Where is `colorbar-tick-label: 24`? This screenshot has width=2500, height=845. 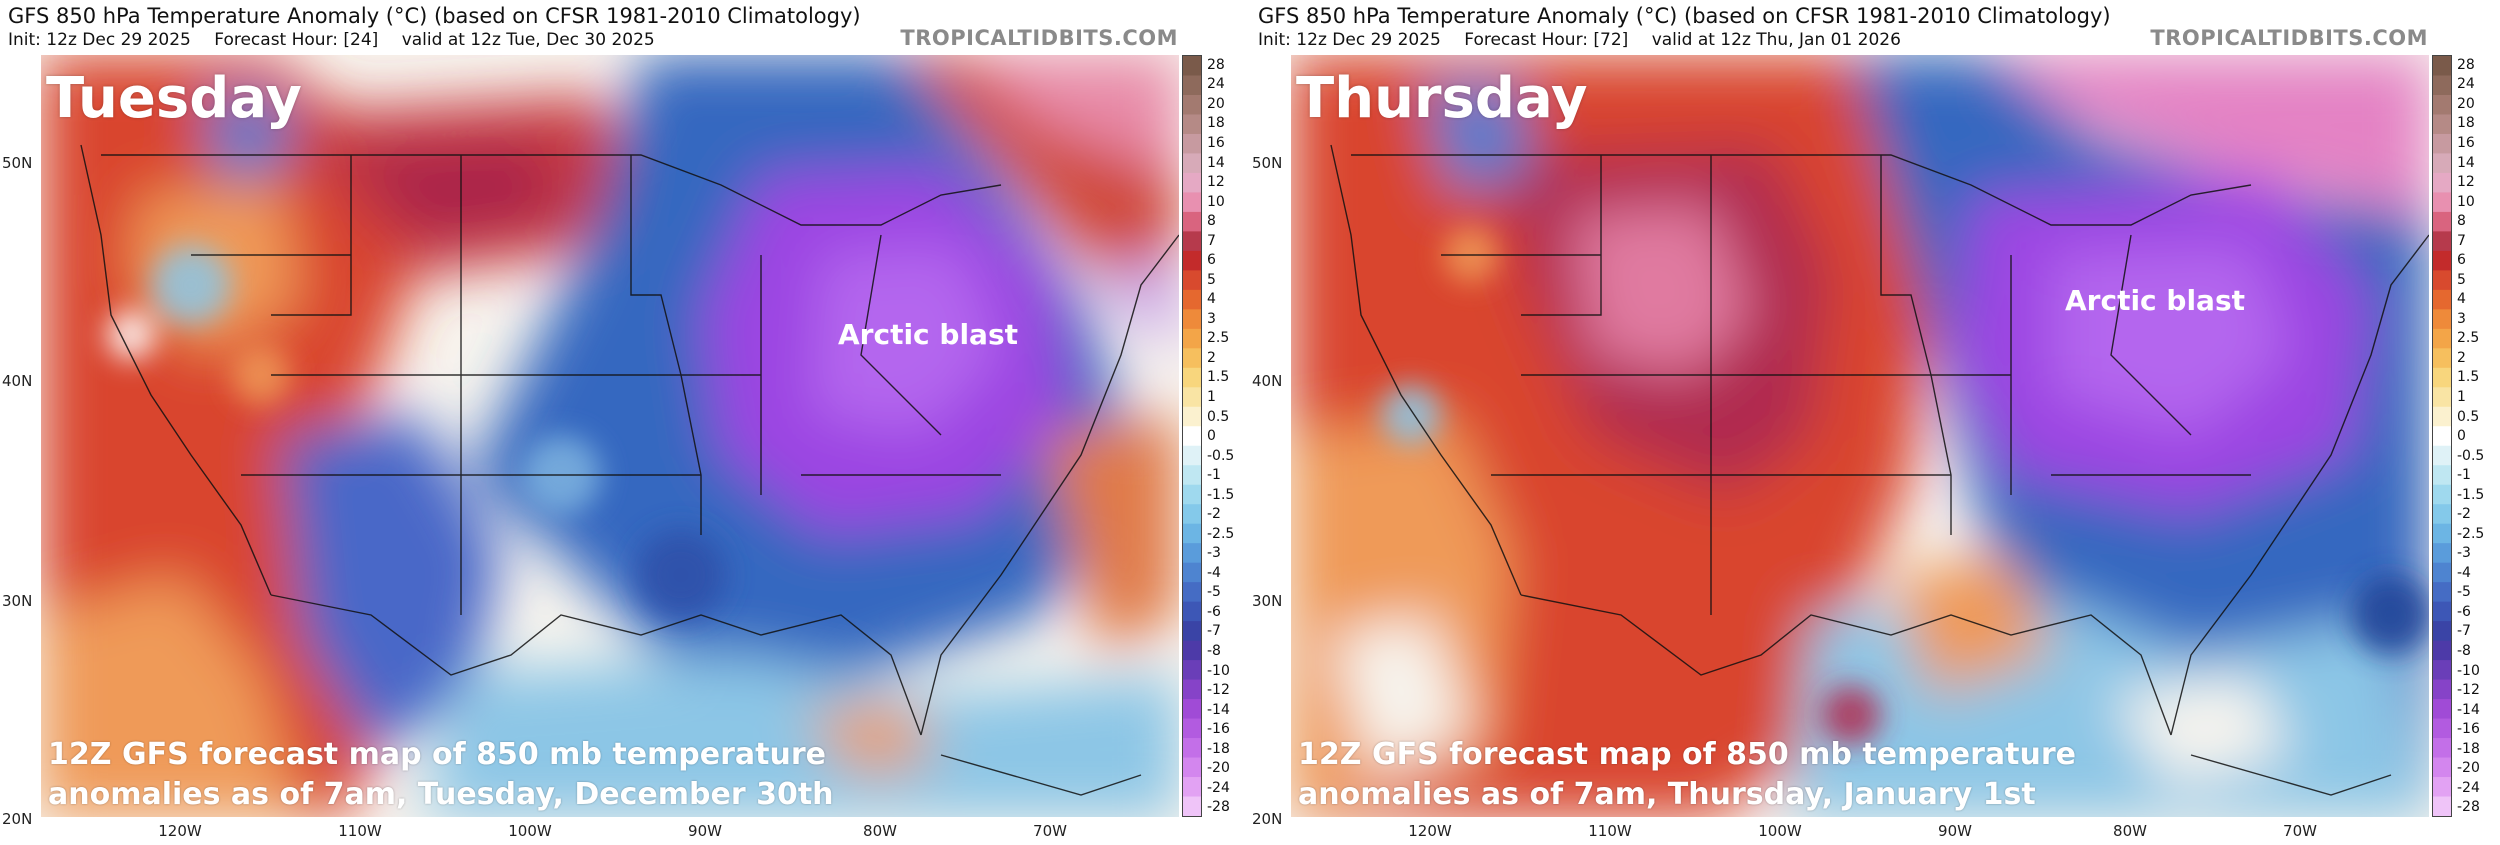 colorbar-tick-label: 24 is located at coordinates (2466, 84).